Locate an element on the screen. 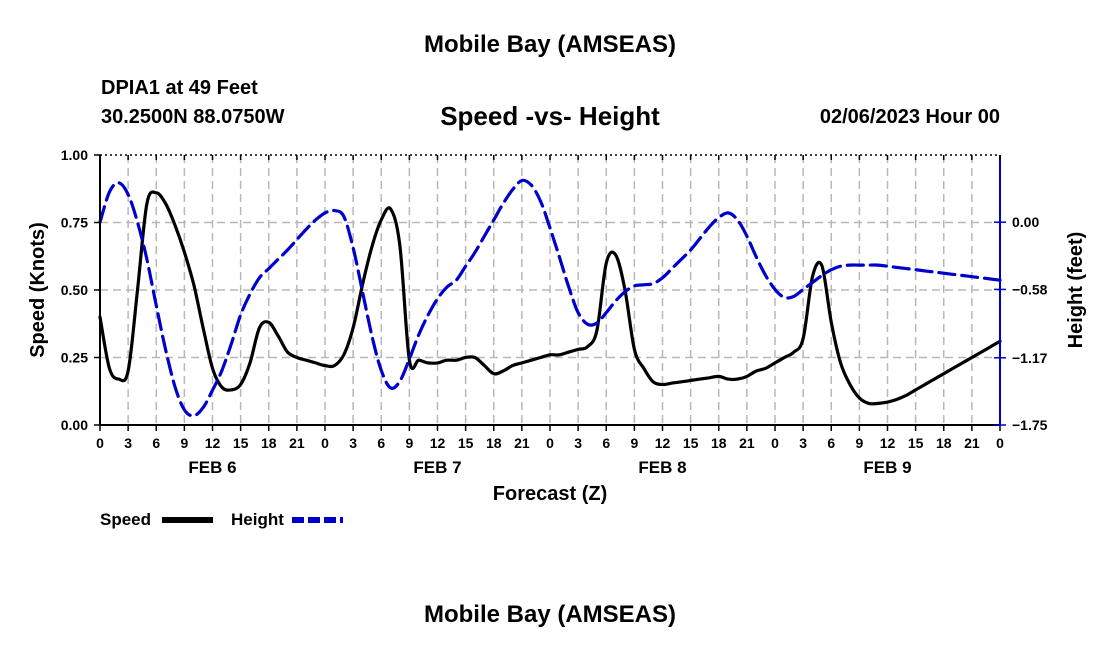 The image size is (1100, 650). chart-subtitle: Speed -vs- Height is located at coordinates (550, 116).